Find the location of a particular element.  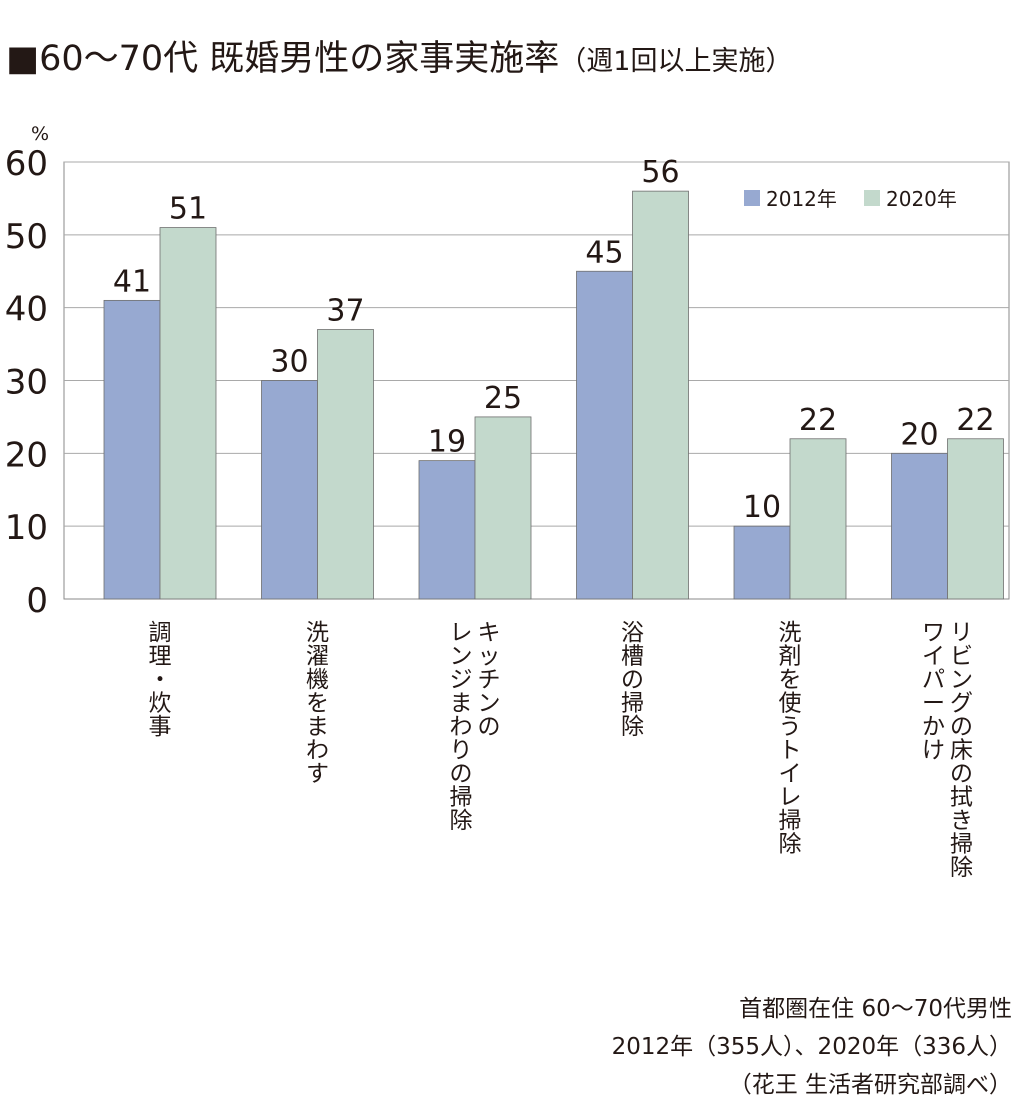

source-line-3: （花王 生活者研究部調べ） is located at coordinates (870, 1085).